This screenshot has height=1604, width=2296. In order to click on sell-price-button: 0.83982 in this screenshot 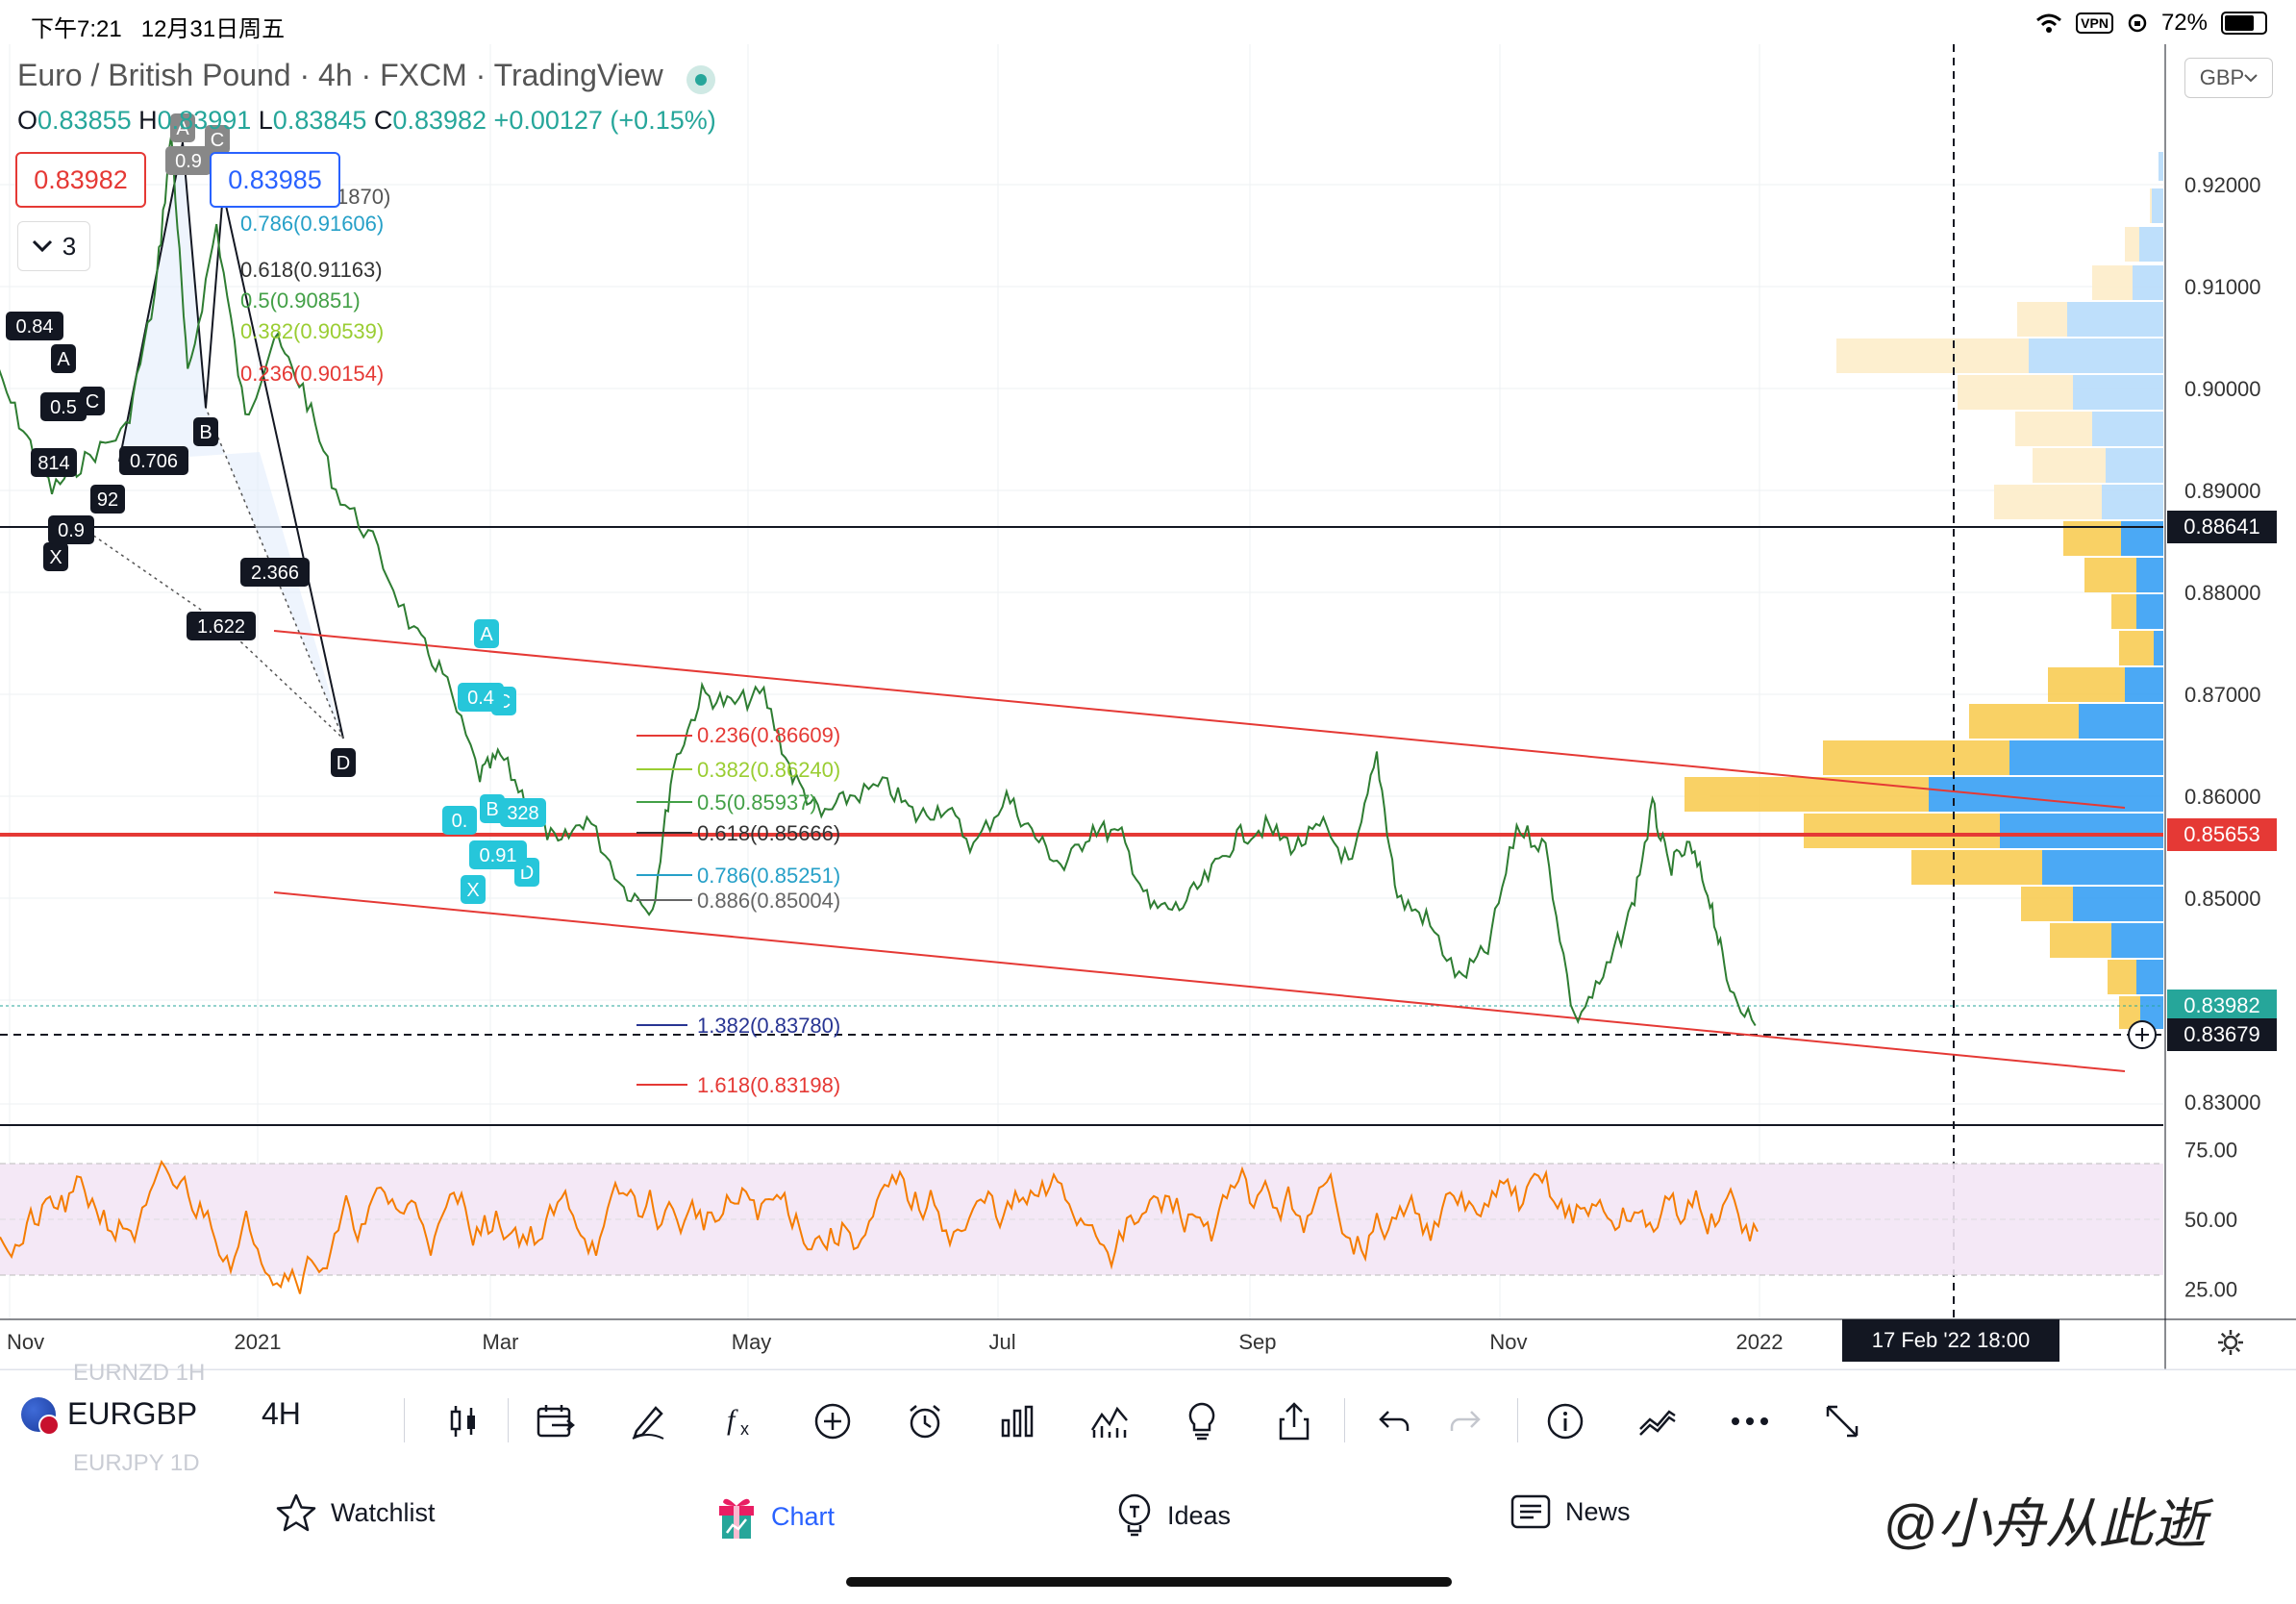, I will do `click(80, 180)`.